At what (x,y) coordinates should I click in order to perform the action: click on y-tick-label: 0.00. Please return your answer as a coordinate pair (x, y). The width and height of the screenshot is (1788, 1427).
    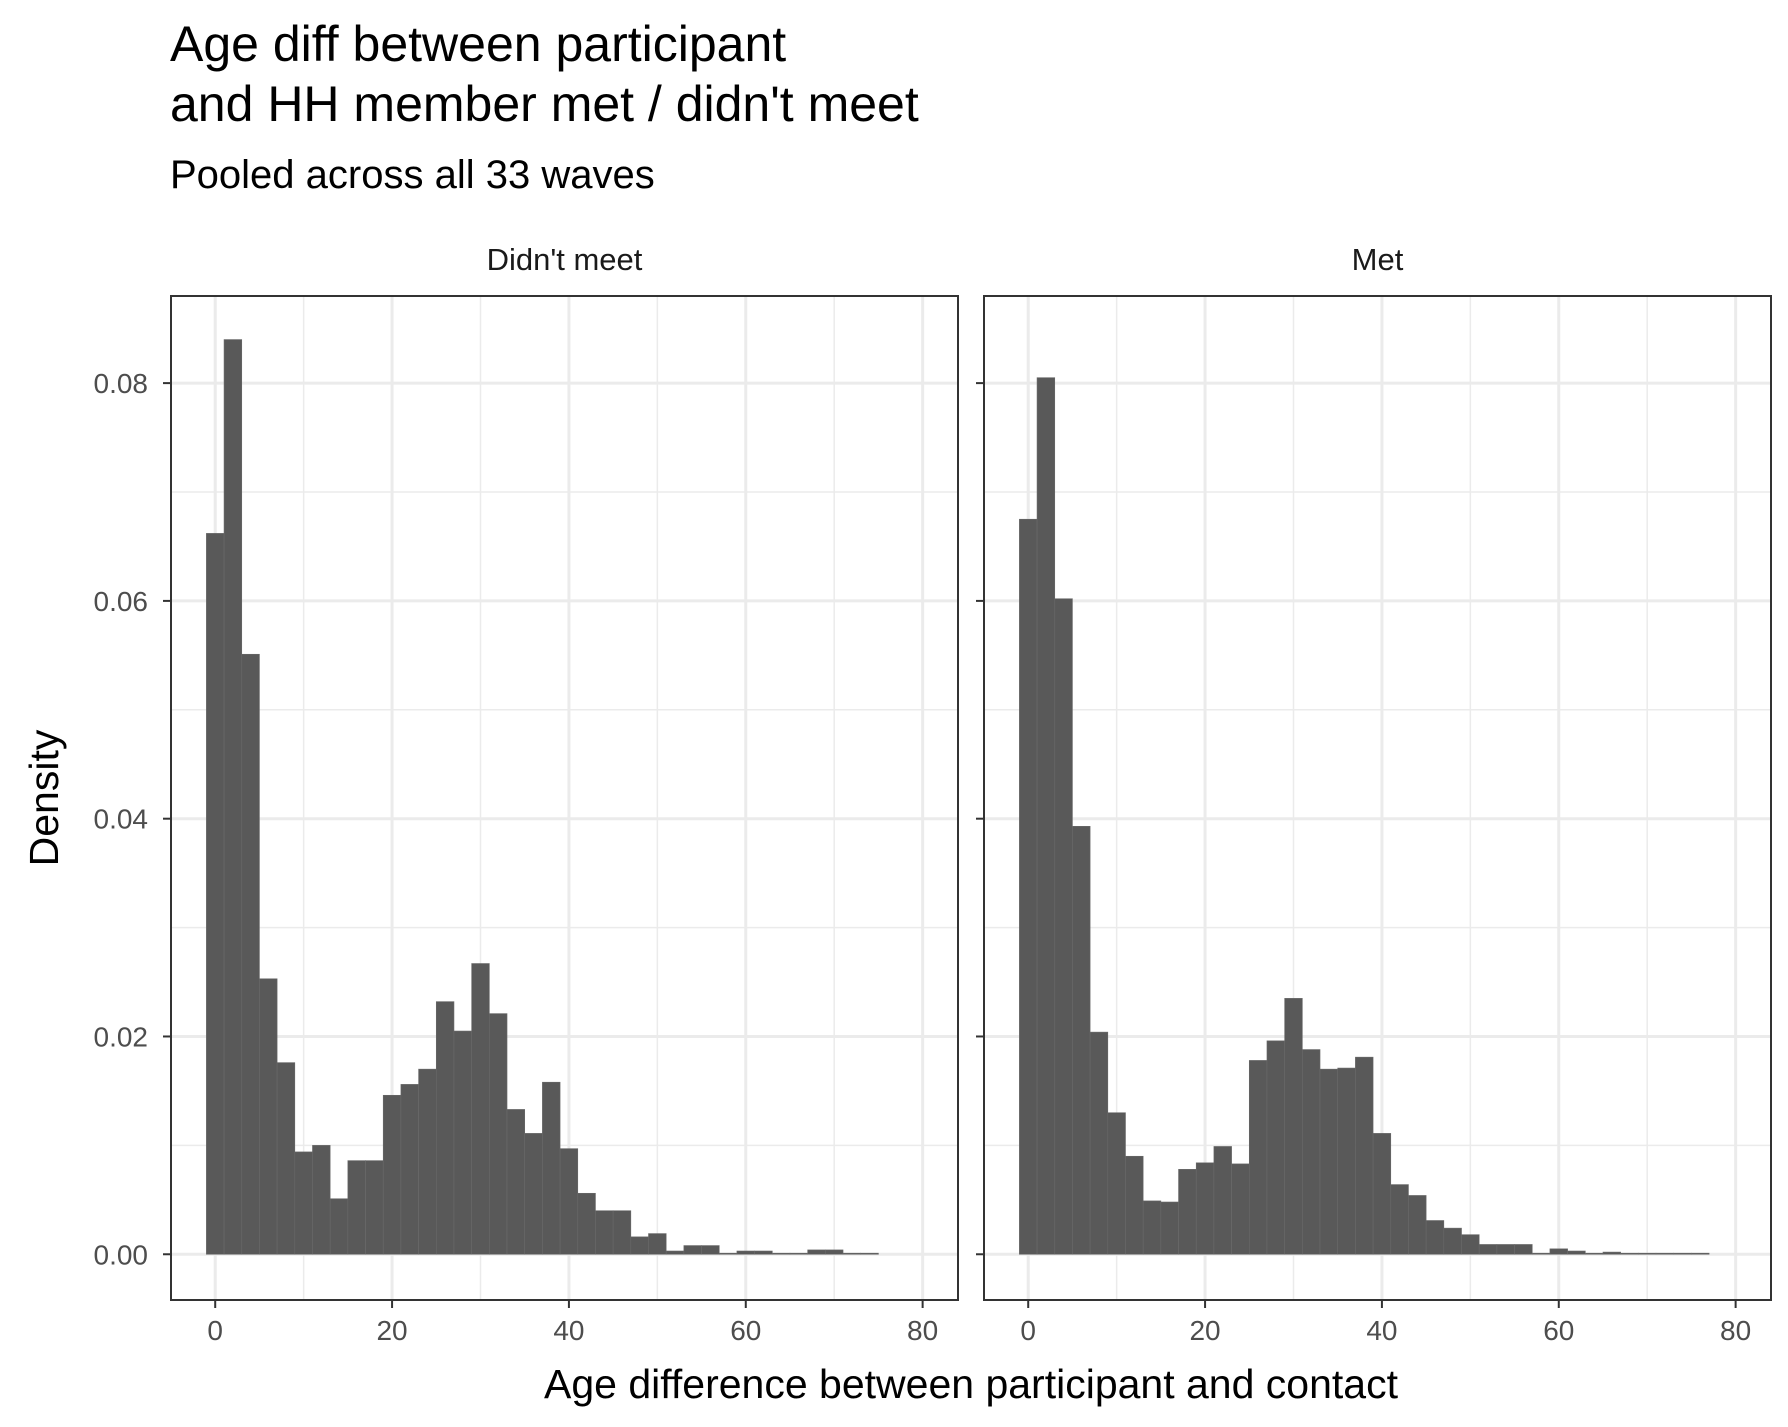
    Looking at the image, I should click on (121, 1254).